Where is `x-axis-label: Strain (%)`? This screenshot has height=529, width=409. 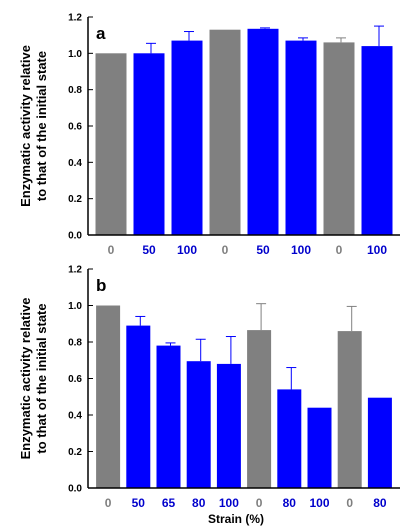 x-axis-label: Strain (%) is located at coordinates (236, 519).